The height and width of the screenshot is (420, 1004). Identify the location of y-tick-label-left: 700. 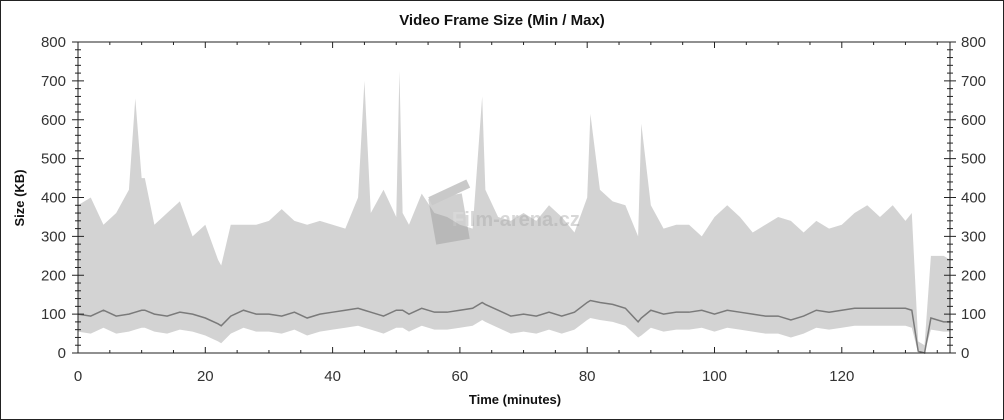
(53, 81).